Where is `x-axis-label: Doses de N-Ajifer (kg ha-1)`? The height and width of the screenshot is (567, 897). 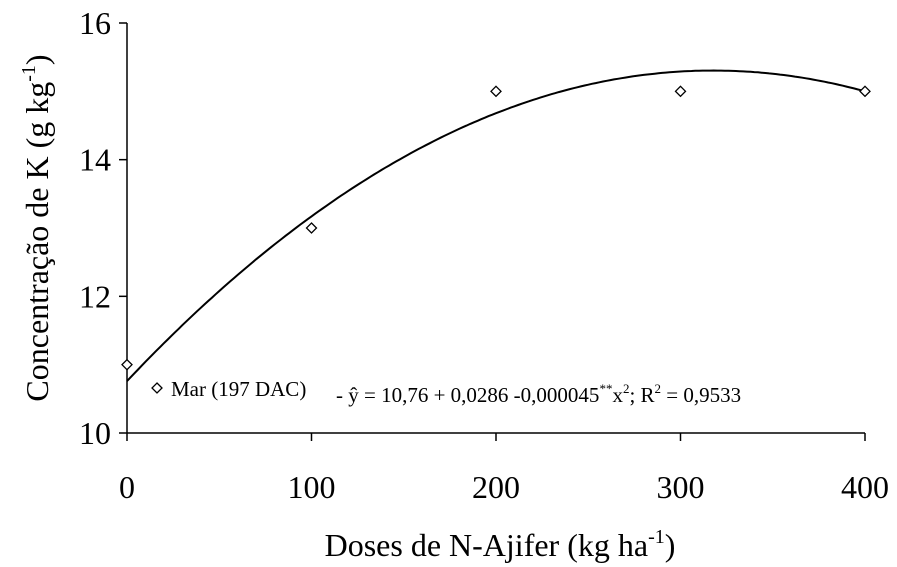
x-axis-label: Doses de N-Ajifer (kg ha-1) is located at coordinates (500, 544).